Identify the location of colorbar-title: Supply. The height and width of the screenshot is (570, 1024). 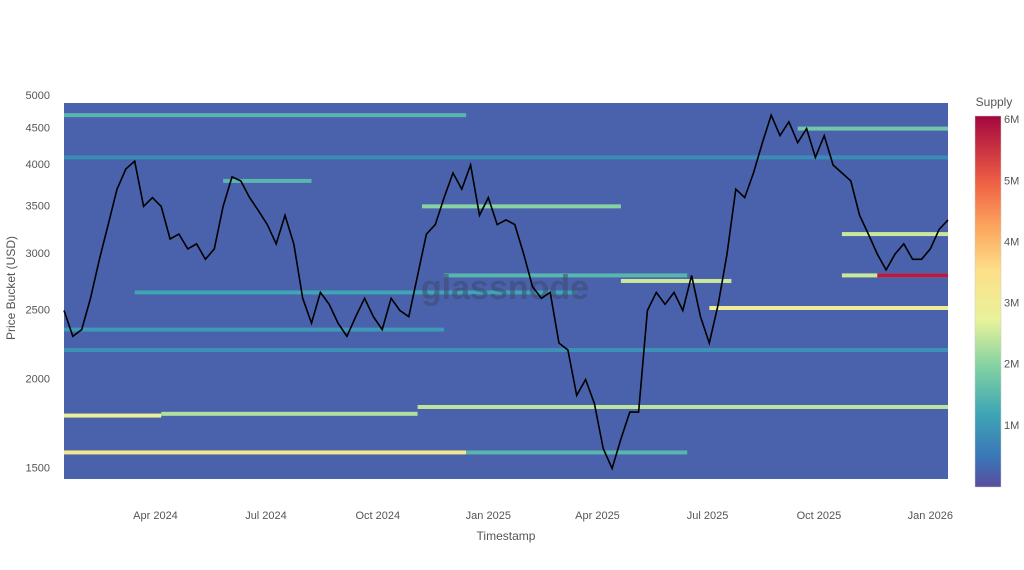
(994, 102).